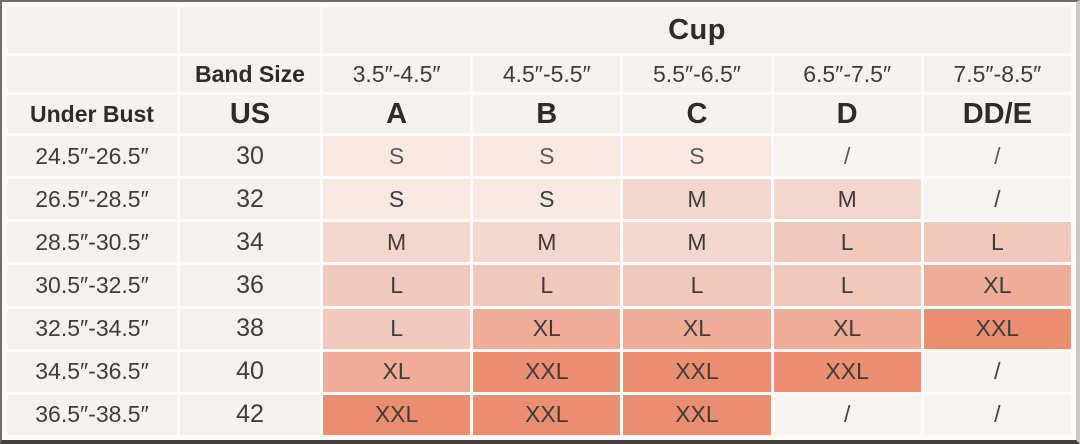 Image resolution: width=1080 pixels, height=444 pixels. Describe the element at coordinates (697, 30) in the screenshot. I see `cup-group-header: Cup` at that location.